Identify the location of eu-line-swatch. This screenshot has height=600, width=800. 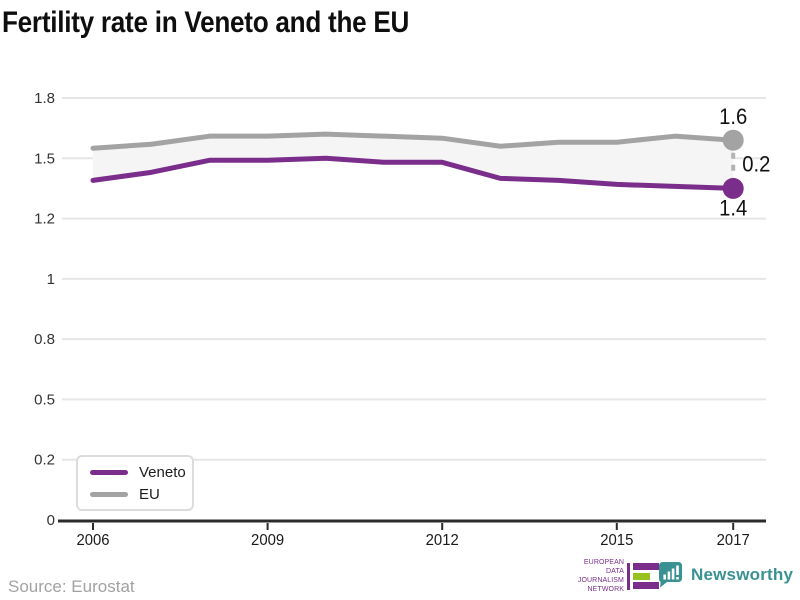
(109, 494).